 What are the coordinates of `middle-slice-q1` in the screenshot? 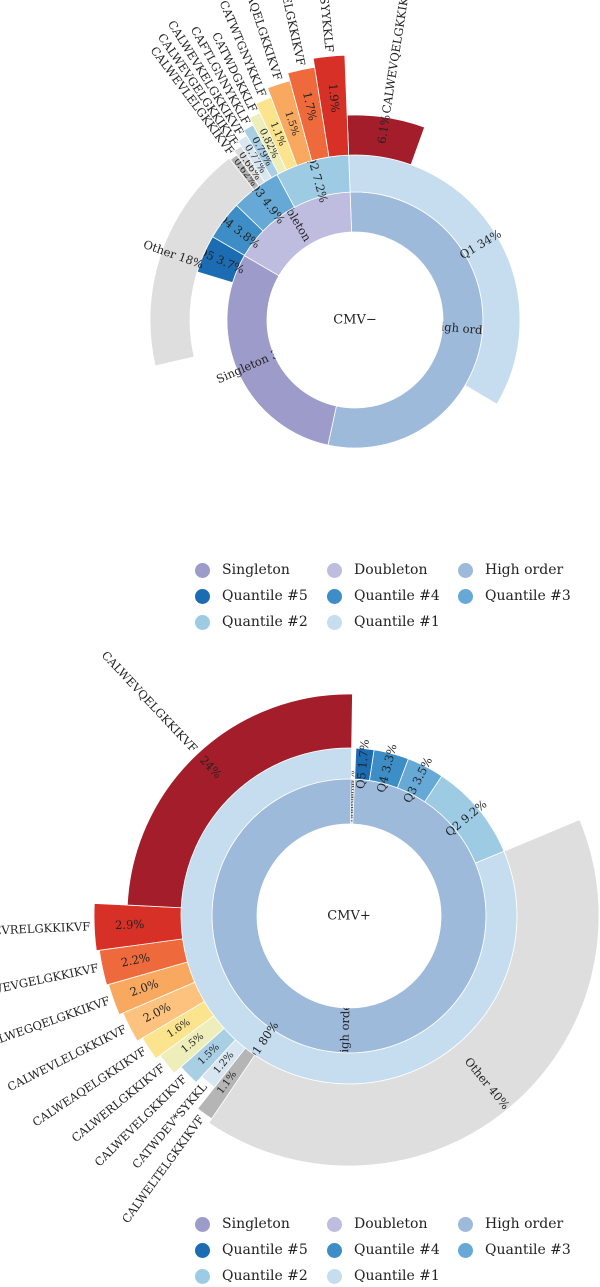 It's located at (434, 279).